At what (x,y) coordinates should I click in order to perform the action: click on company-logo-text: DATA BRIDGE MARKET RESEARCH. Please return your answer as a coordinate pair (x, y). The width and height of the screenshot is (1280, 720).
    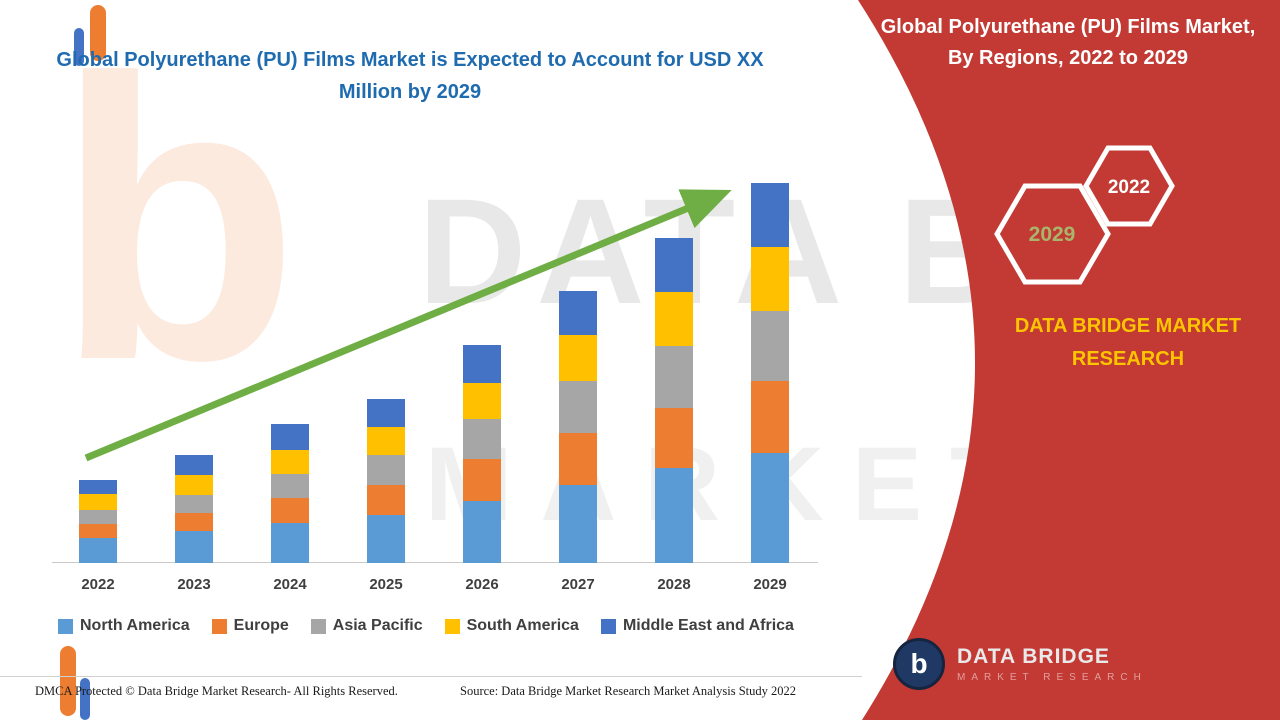
    Looking at the image, I should click on (1052, 664).